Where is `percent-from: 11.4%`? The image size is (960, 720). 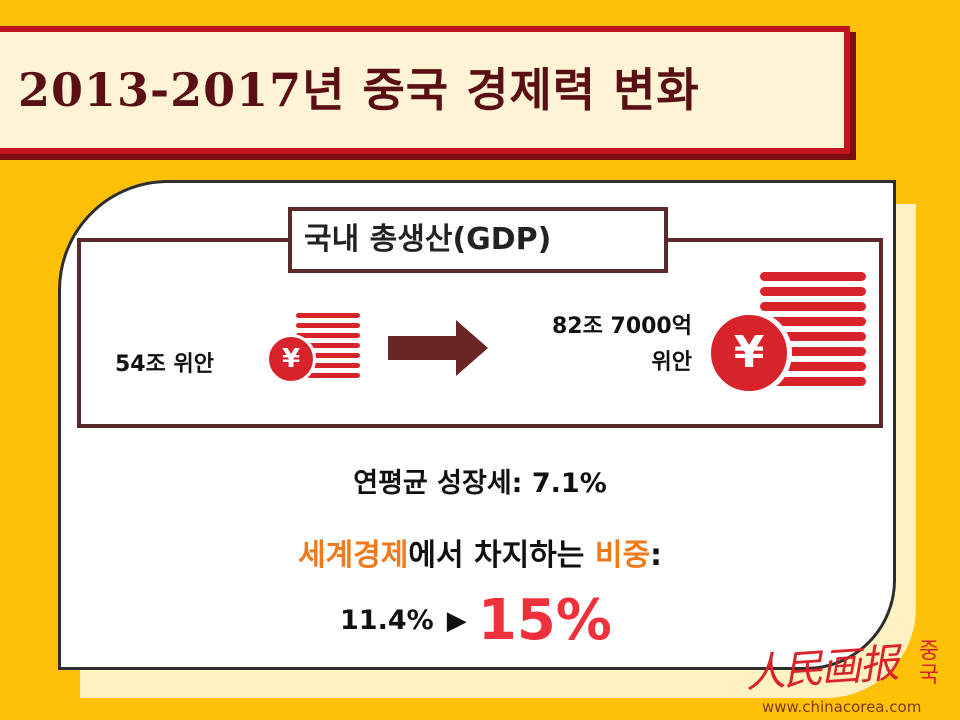
percent-from: 11.4% is located at coordinates (387, 620).